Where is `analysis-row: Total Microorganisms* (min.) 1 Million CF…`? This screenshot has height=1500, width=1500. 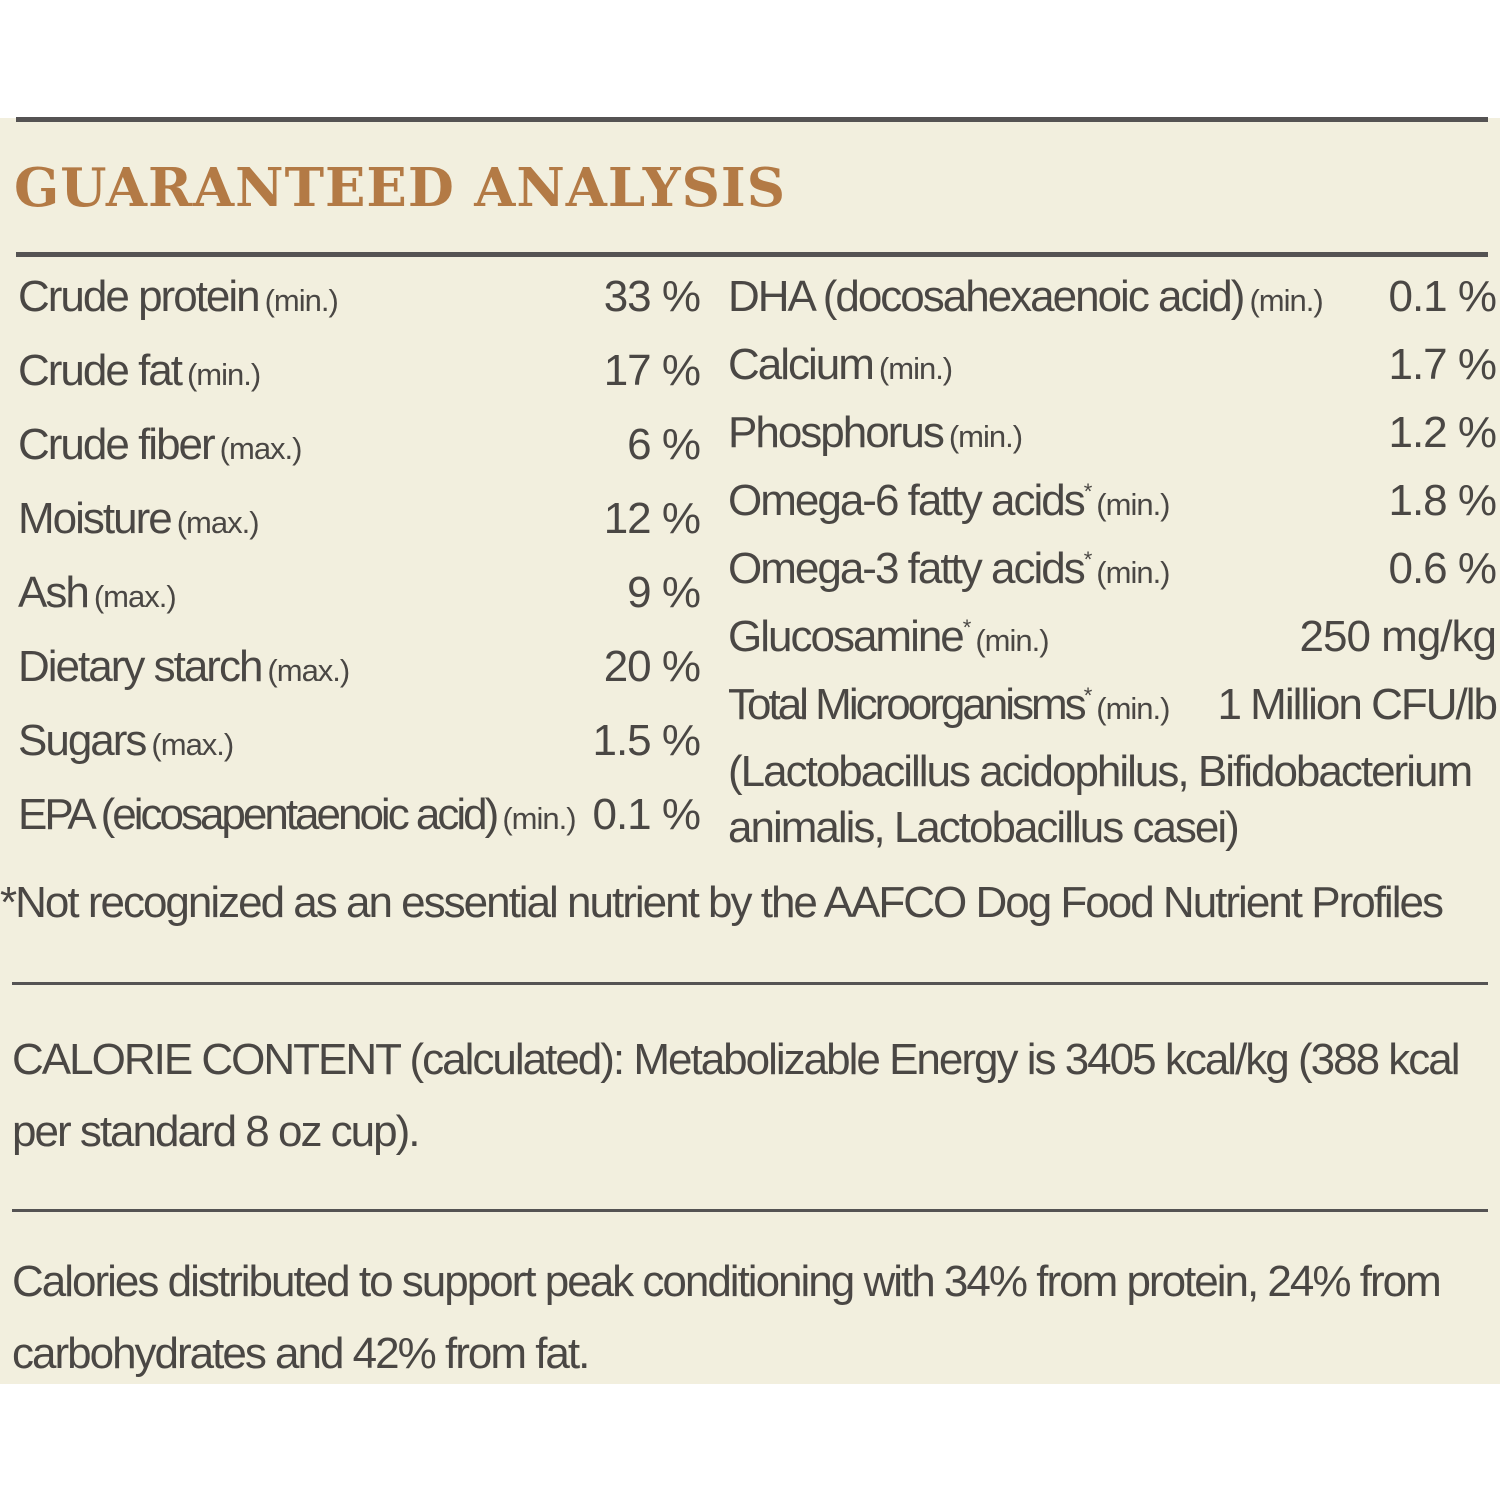
analysis-row: Total Microorganisms* (min.) 1 Million CF… is located at coordinates (1113, 714).